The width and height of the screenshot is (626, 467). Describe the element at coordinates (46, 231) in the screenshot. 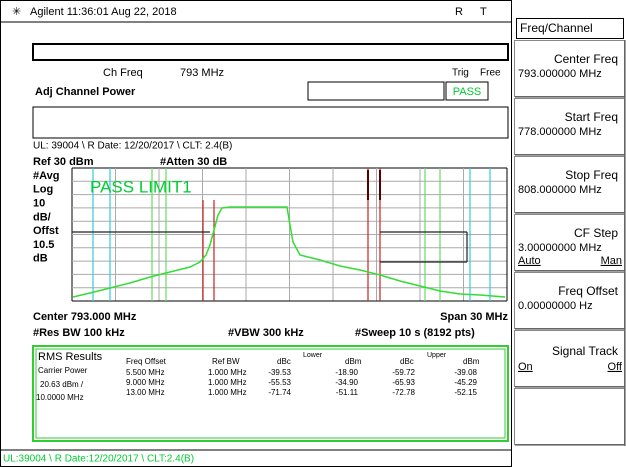

I see `scale-label: Offst` at that location.